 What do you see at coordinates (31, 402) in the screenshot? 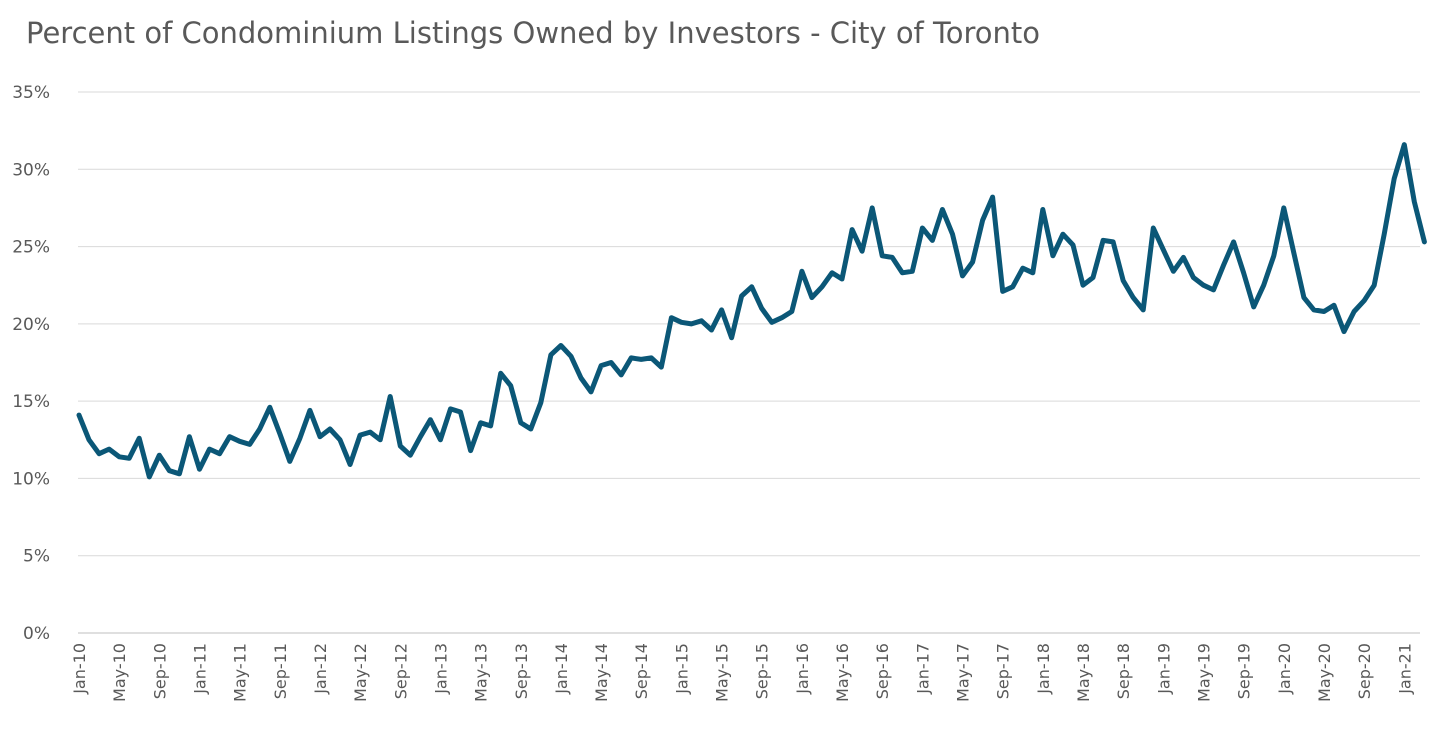
I see `y-tick-label: 15%` at bounding box center [31, 402].